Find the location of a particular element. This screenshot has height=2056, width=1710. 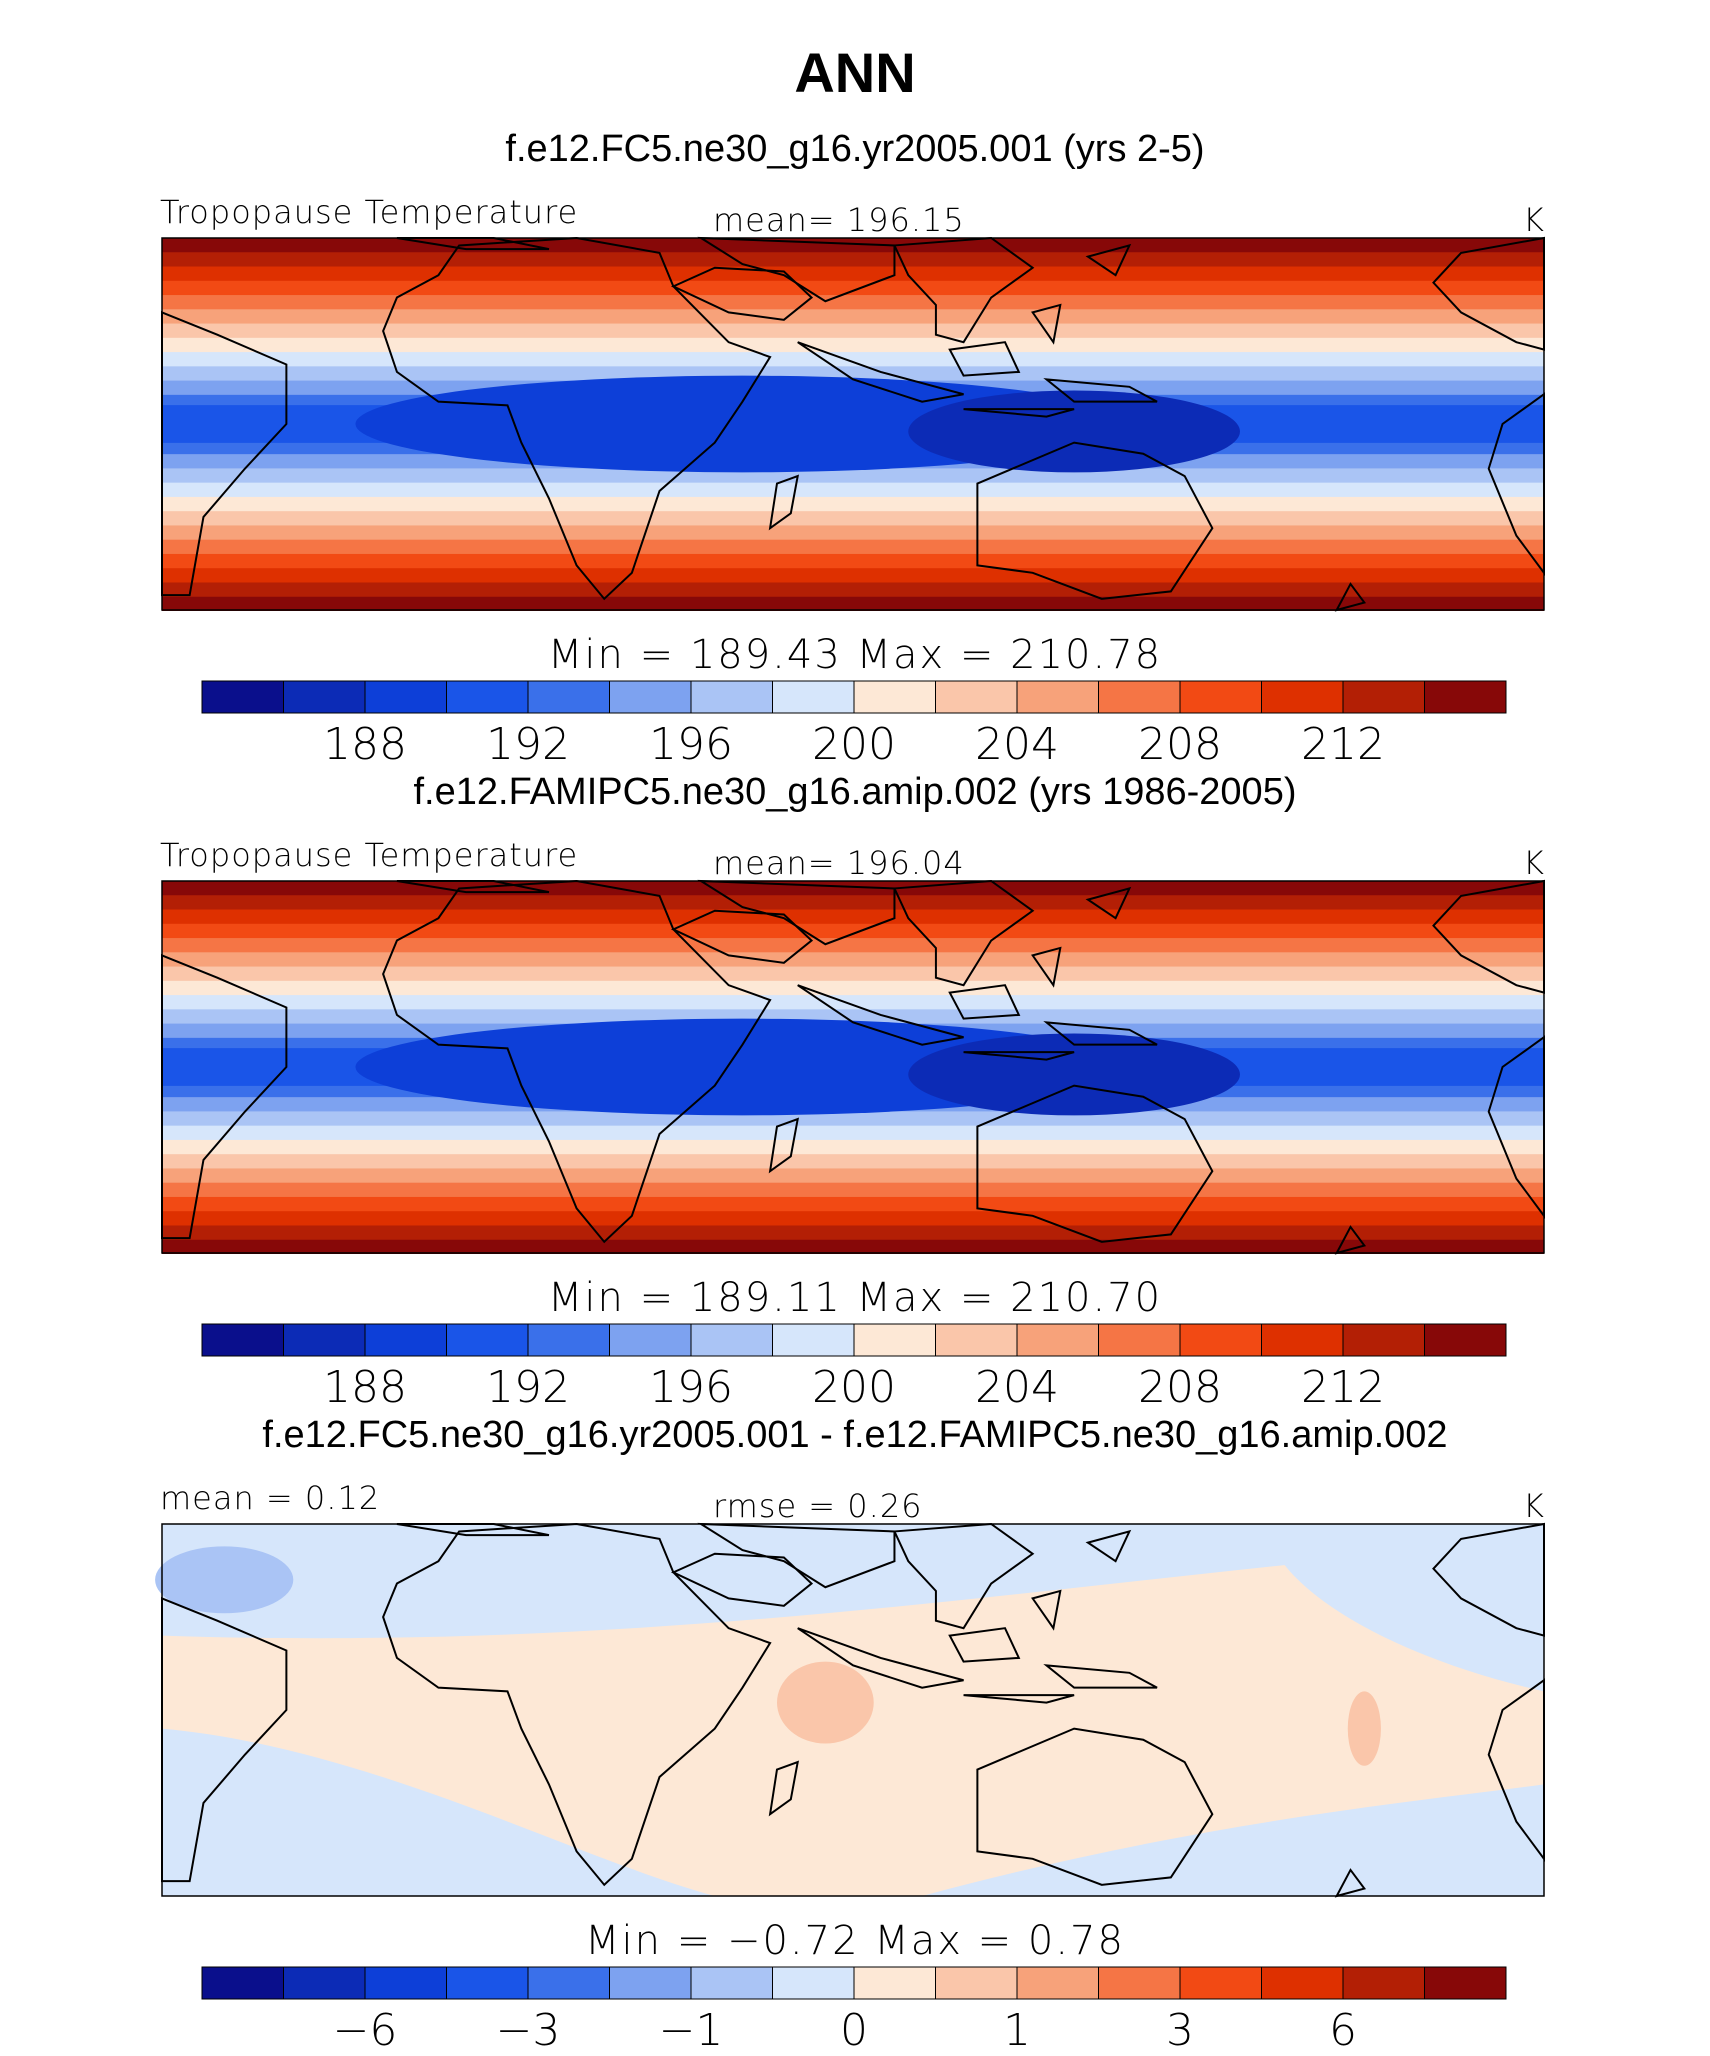

map-panel-middle is located at coordinates (853, 1067).